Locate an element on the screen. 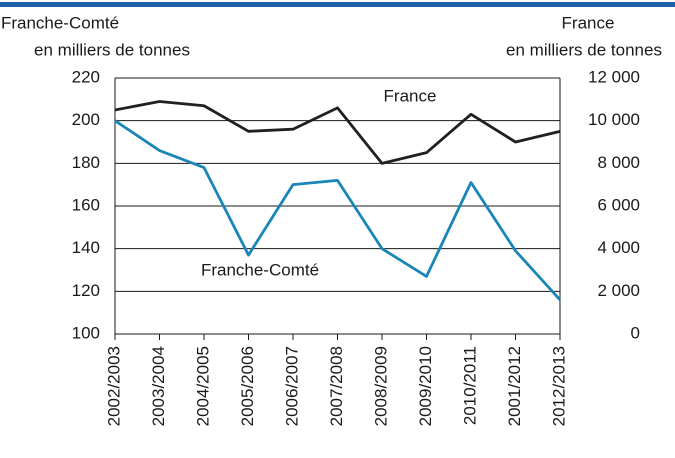 The height and width of the screenshot is (458, 675). series-annotation: Franche-Comté is located at coordinates (260, 269).